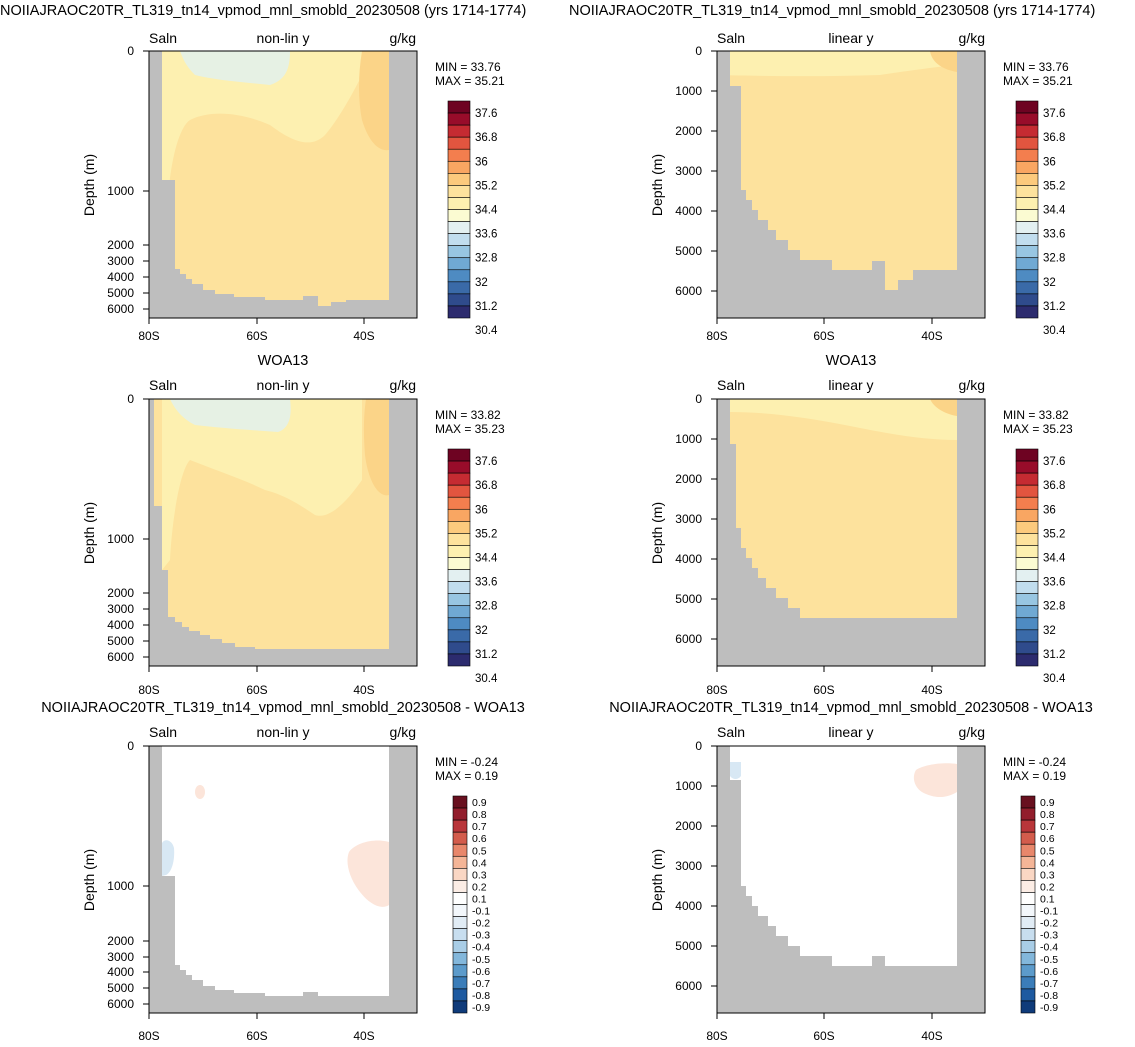  Describe the element at coordinates (481, 936) in the screenshot. I see `colorbar-label: -0.3` at that location.